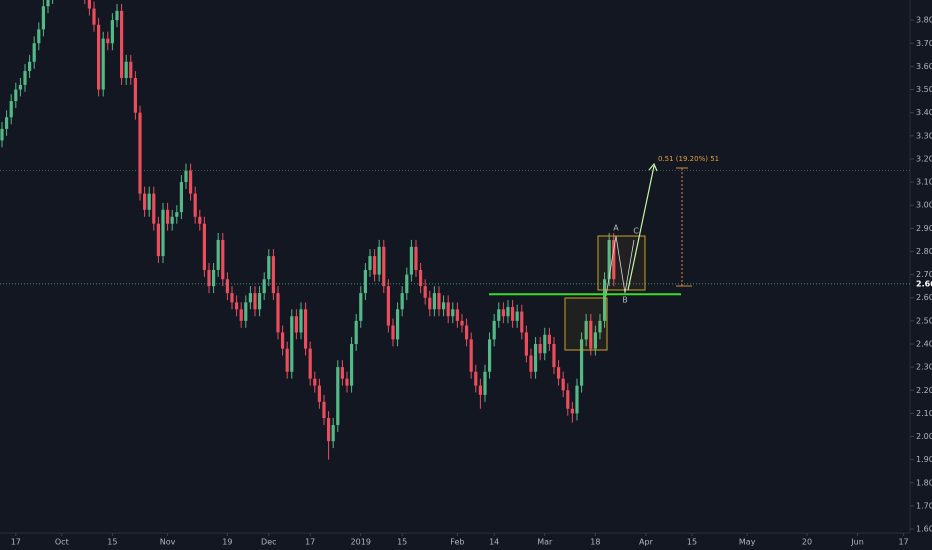 Image resolution: width=932 pixels, height=550 pixels. Describe the element at coordinates (457, 542) in the screenshot. I see `x-tick-label: Feb` at that location.